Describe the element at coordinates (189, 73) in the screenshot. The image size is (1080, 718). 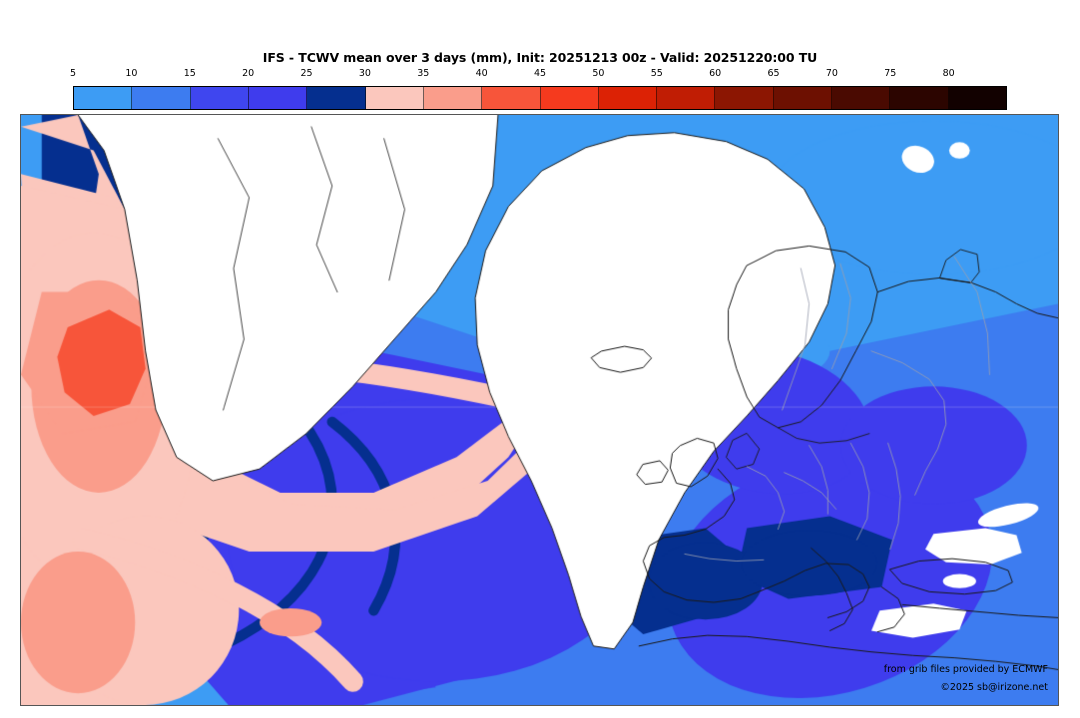
I see `colorbar-tick-label: 15` at that location.